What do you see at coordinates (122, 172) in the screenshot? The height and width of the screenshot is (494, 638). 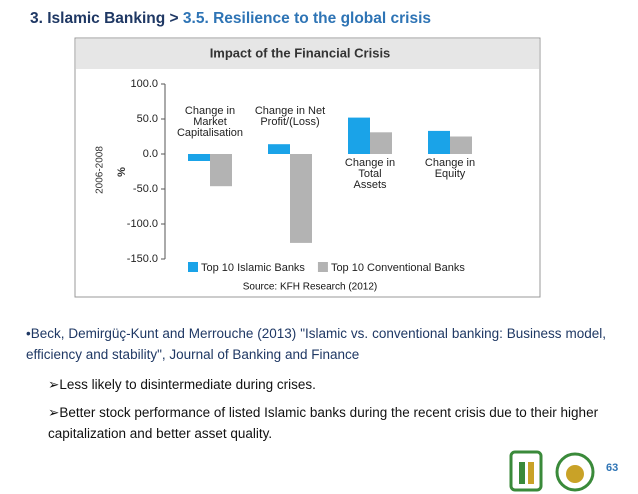 I see `y-label: %` at bounding box center [122, 172].